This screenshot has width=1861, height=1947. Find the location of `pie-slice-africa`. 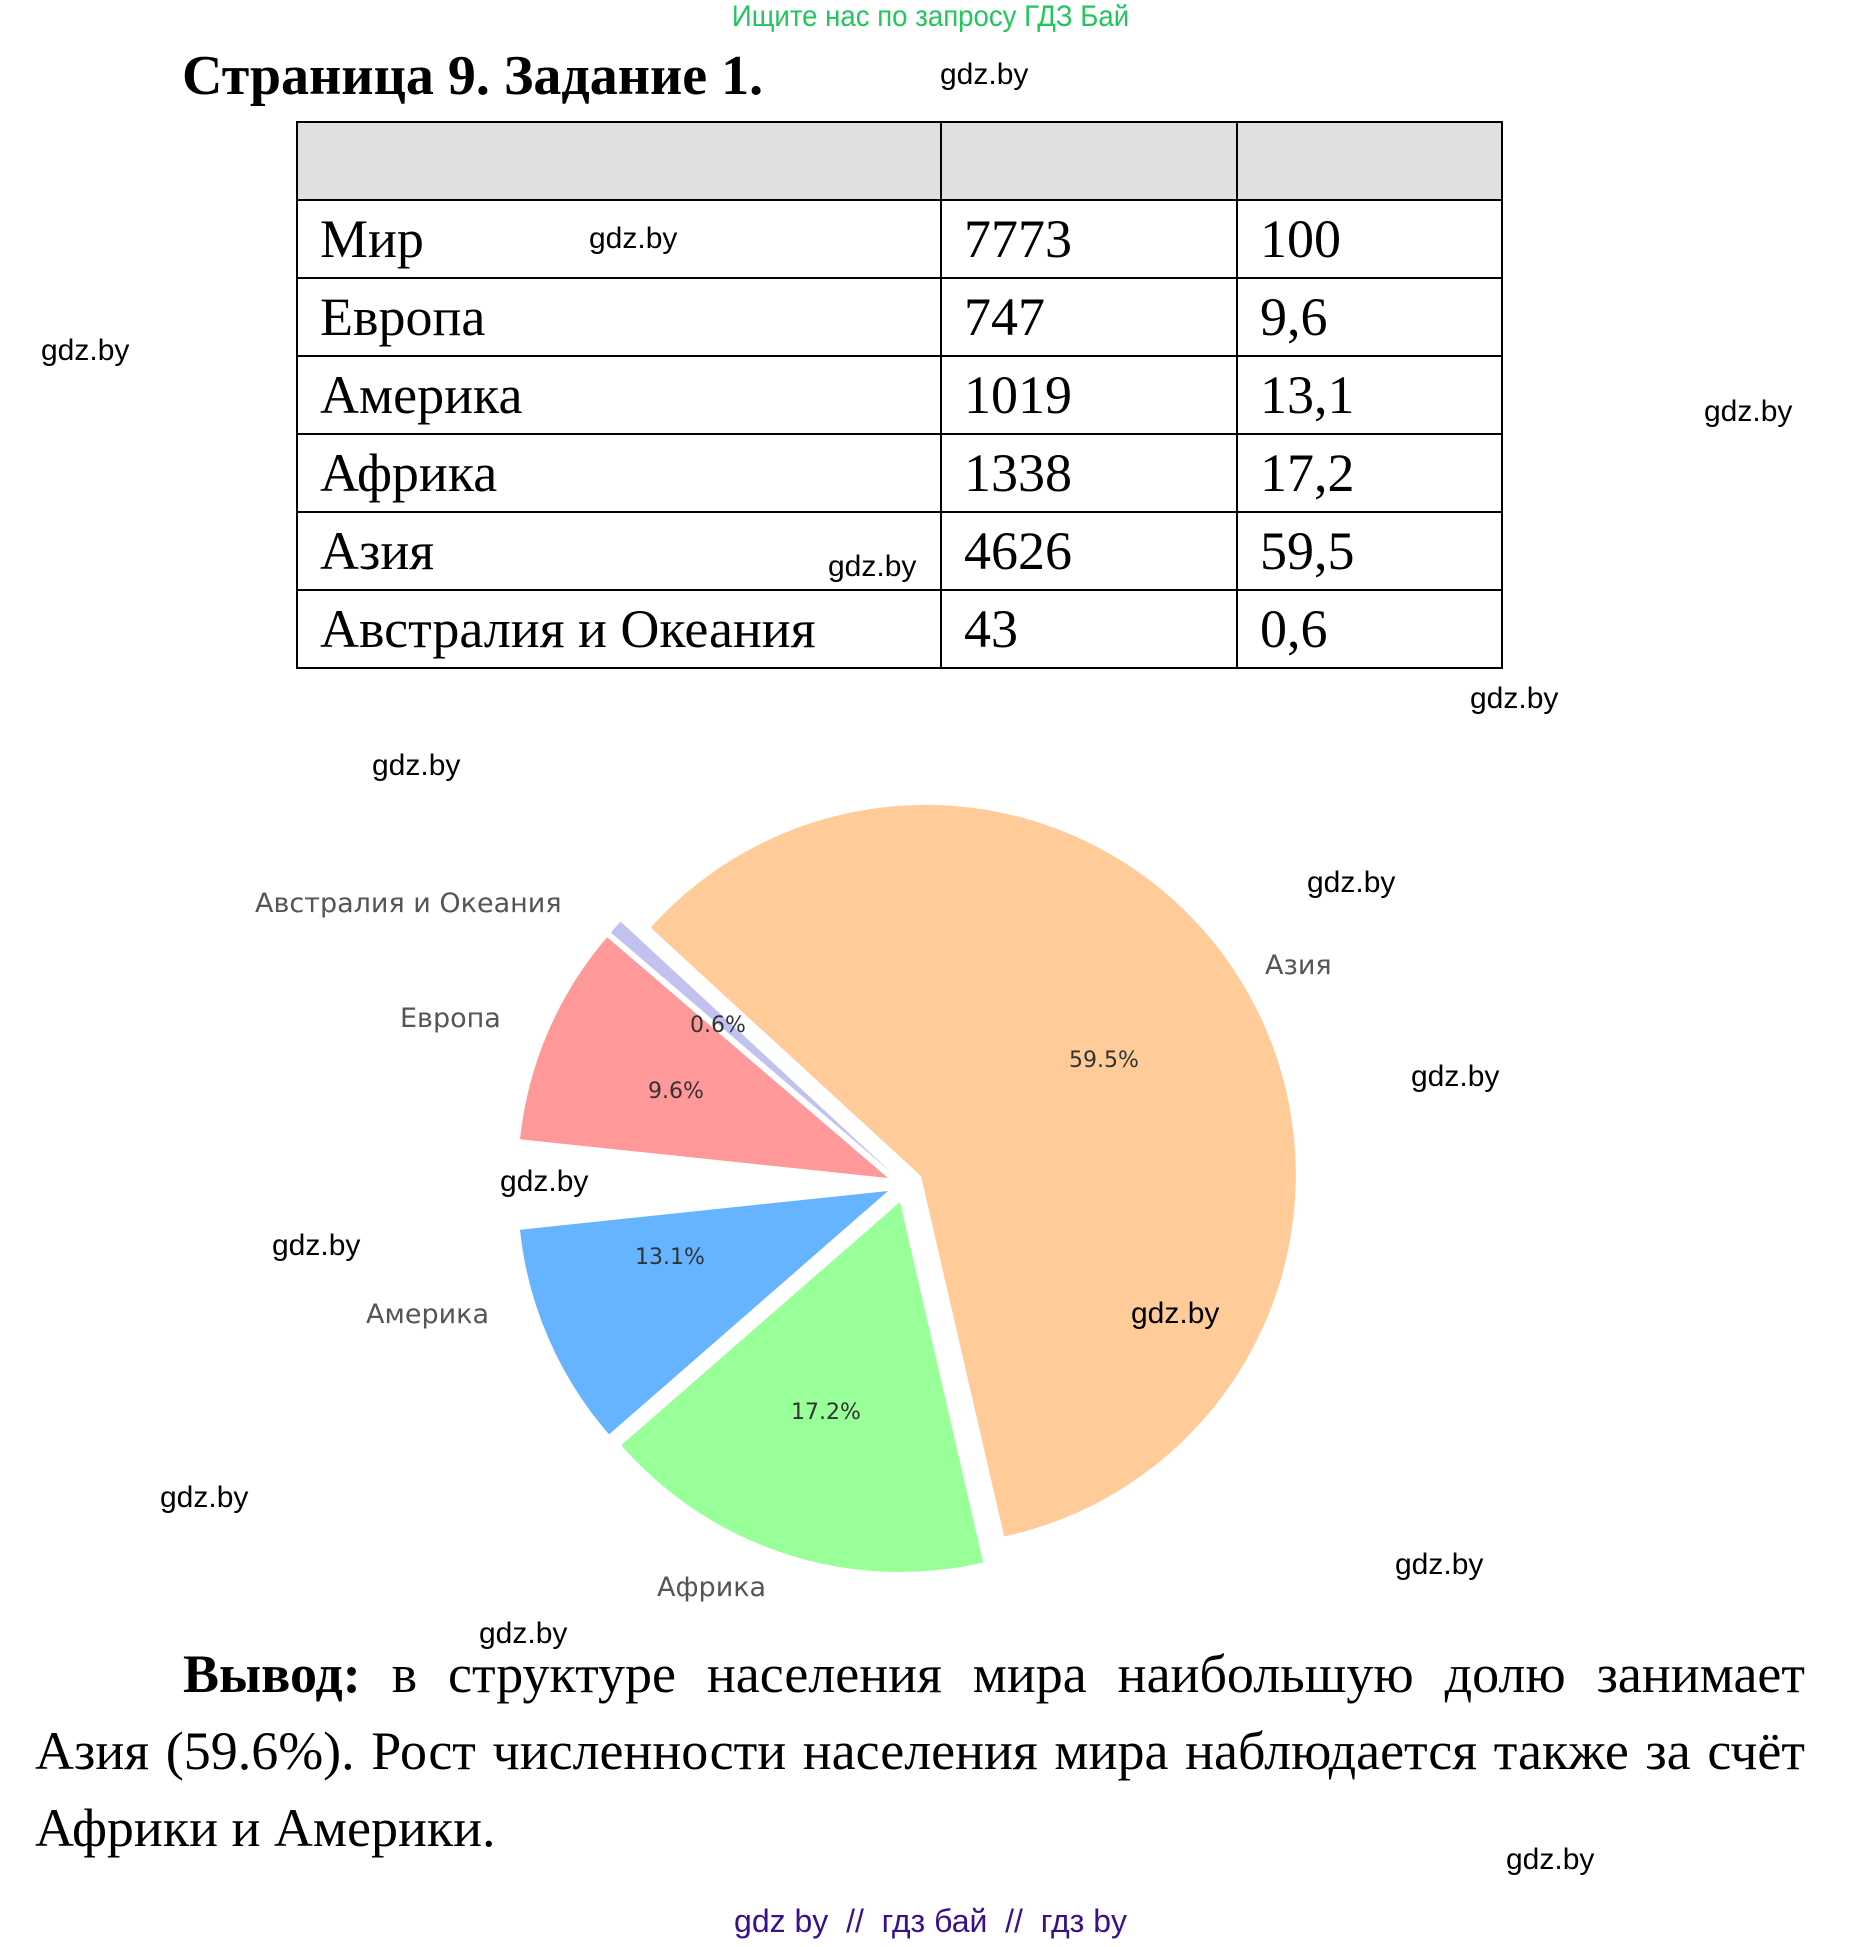

pie-slice-africa is located at coordinates (802, 1387).